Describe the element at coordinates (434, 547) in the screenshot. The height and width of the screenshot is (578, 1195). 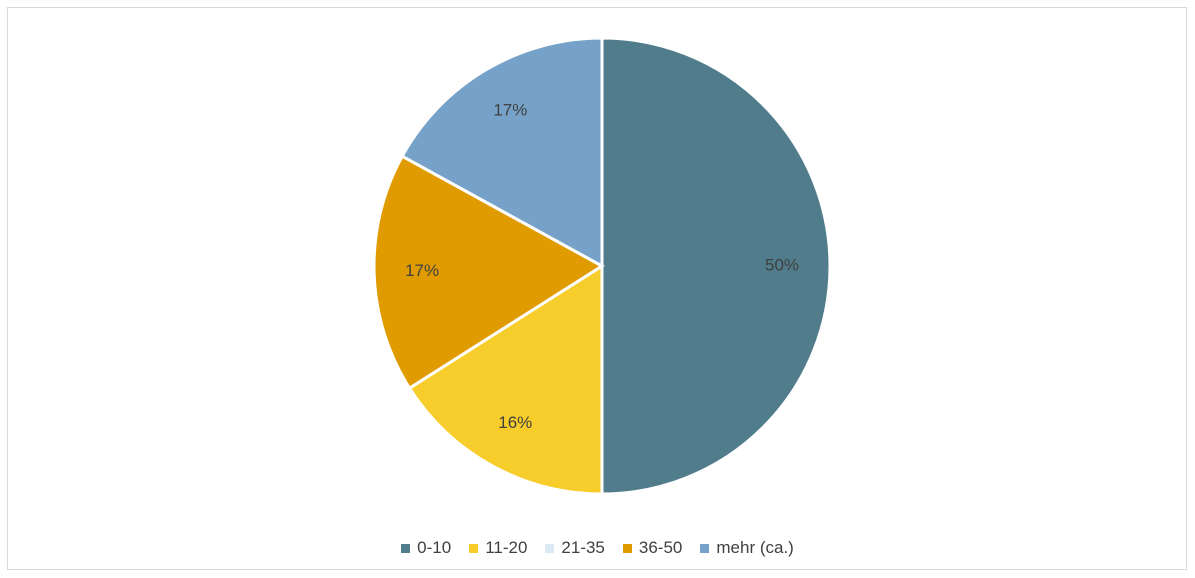
I see `legend-label: 0-10` at that location.